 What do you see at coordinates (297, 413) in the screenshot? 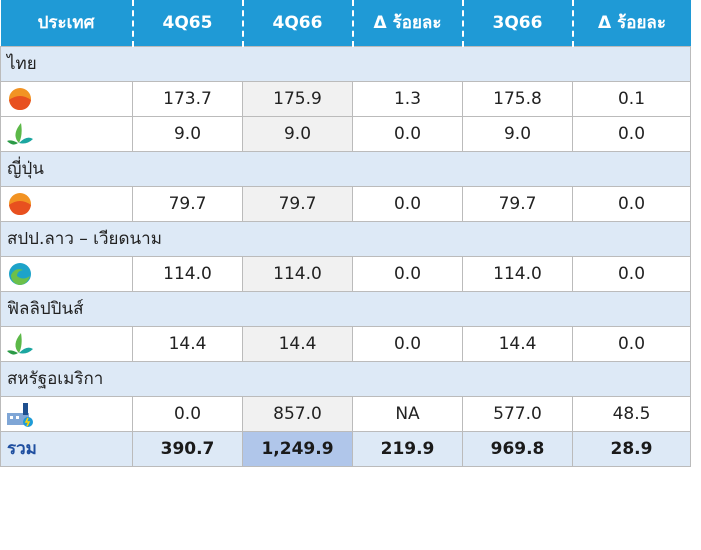
I see `value-cell: 857.0` at bounding box center [297, 413].